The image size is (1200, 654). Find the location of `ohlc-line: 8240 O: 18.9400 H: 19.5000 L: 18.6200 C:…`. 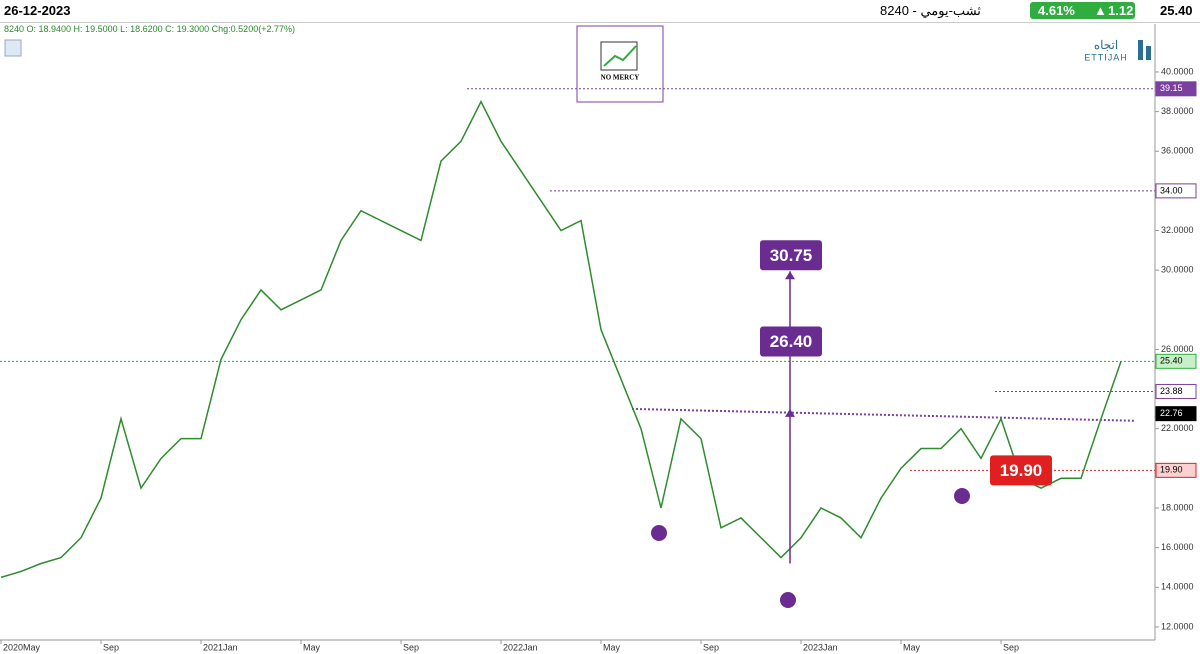

ohlc-line: 8240 O: 18.9400 H: 19.5000 L: 18.6200 C:… is located at coordinates (149, 29).